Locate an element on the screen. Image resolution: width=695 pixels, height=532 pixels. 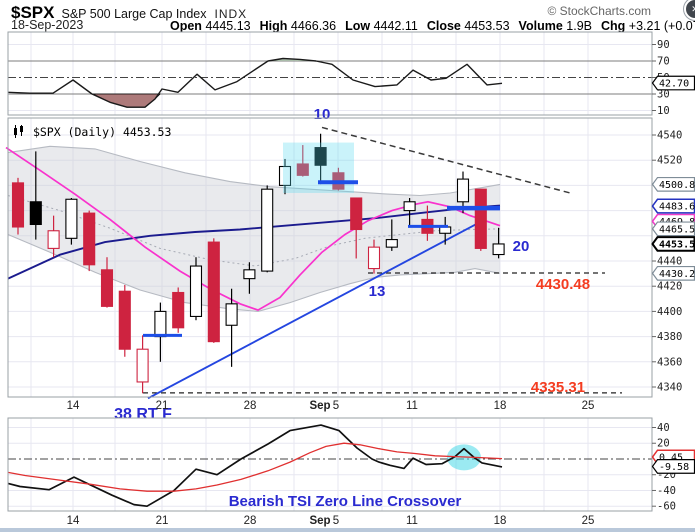
value-box-label: 4430.20 is located at coordinates (677, 274).